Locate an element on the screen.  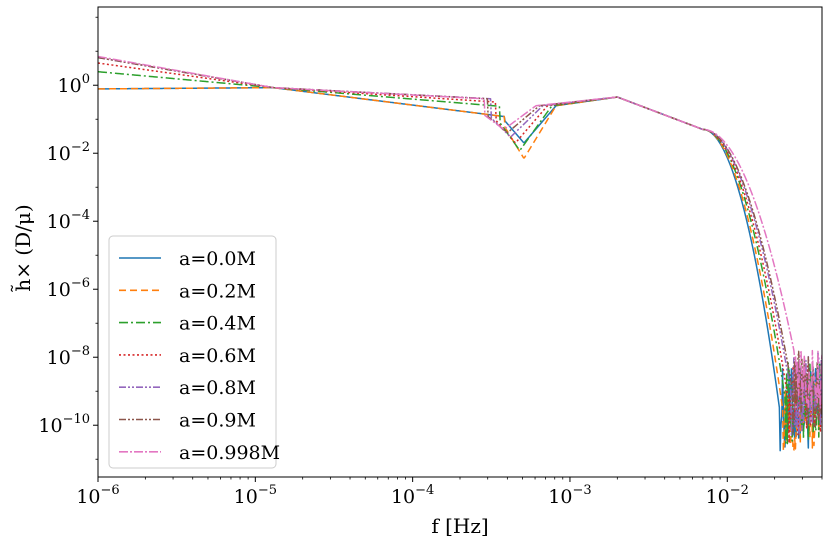
x-tick-label: 10⁻⁶ is located at coordinates (97, 495).